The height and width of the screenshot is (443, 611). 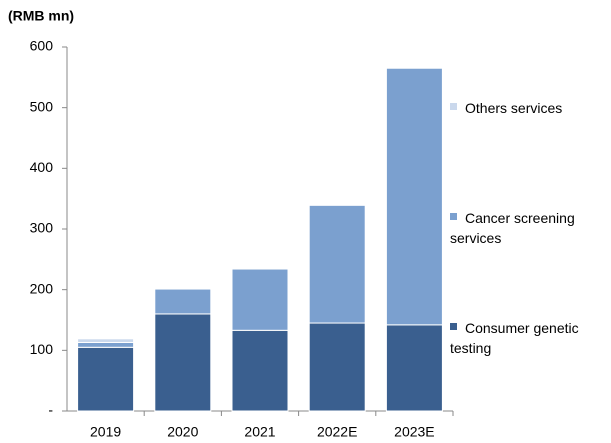 What do you see at coordinates (105, 432) in the screenshot?
I see `x-tick-label: 2019` at bounding box center [105, 432].